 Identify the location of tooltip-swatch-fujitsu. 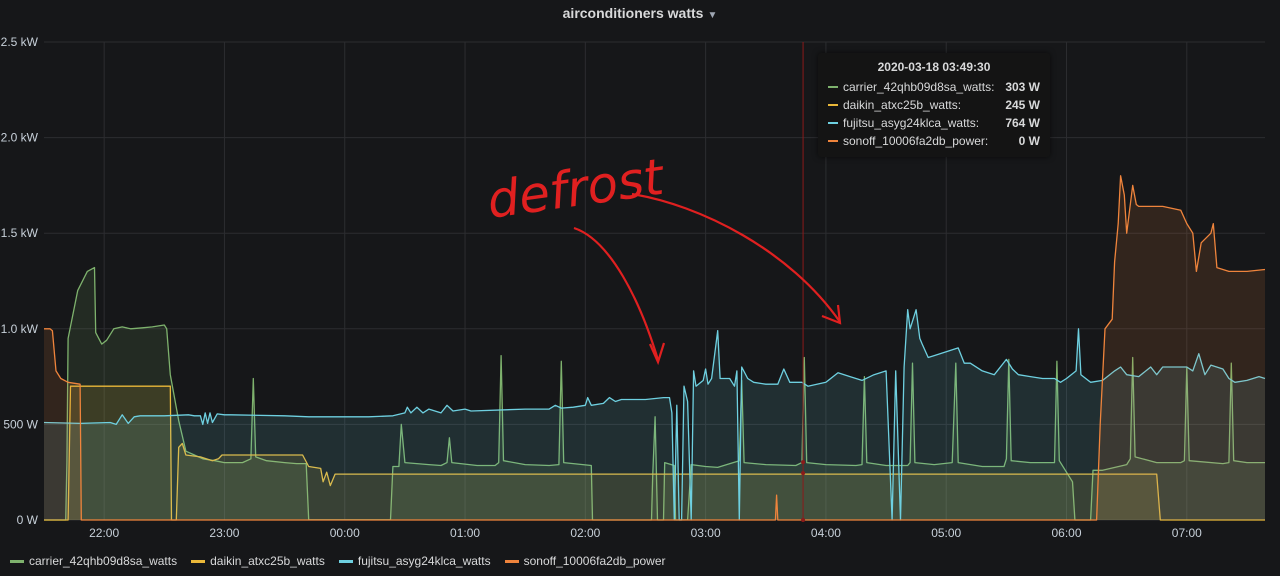
(833, 123).